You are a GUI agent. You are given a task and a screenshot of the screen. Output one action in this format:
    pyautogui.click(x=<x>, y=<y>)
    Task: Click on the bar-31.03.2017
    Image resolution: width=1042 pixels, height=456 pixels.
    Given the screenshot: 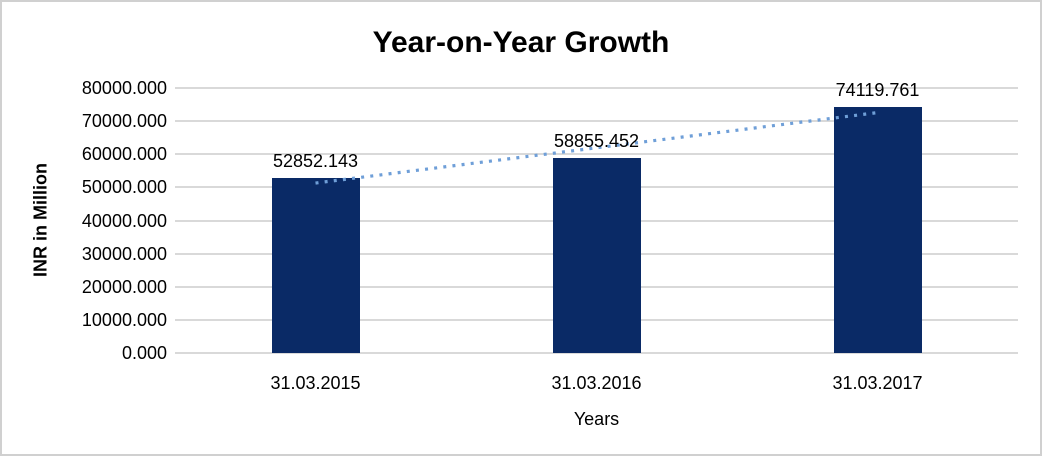 What is the action you would take?
    pyautogui.click(x=877, y=230)
    